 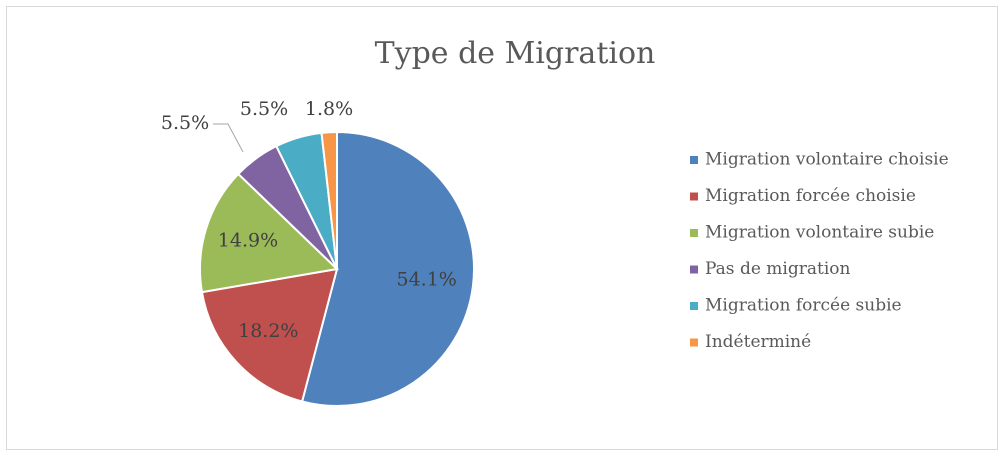 What do you see at coordinates (819, 233) in the screenshot?
I see `legend-label: Migration volontaire subie` at bounding box center [819, 233].